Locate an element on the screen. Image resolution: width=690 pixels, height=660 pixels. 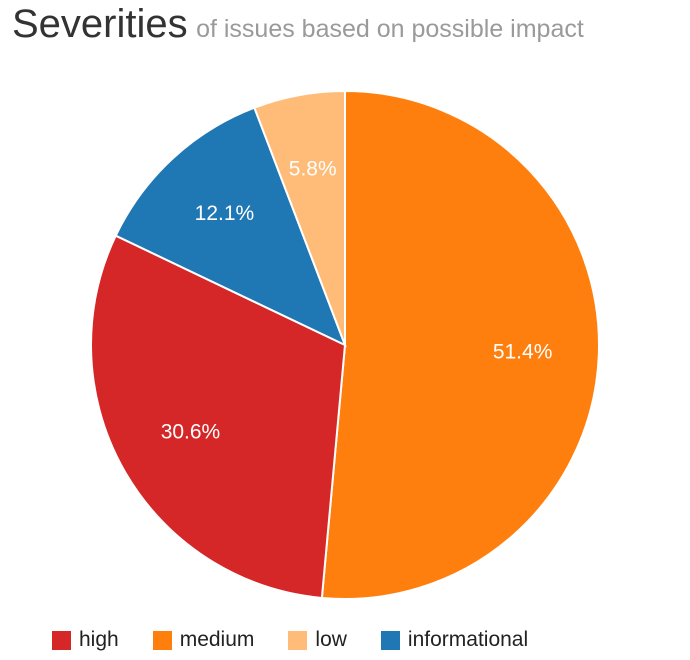
legend: high medium low informational is located at coordinates (307, 640).